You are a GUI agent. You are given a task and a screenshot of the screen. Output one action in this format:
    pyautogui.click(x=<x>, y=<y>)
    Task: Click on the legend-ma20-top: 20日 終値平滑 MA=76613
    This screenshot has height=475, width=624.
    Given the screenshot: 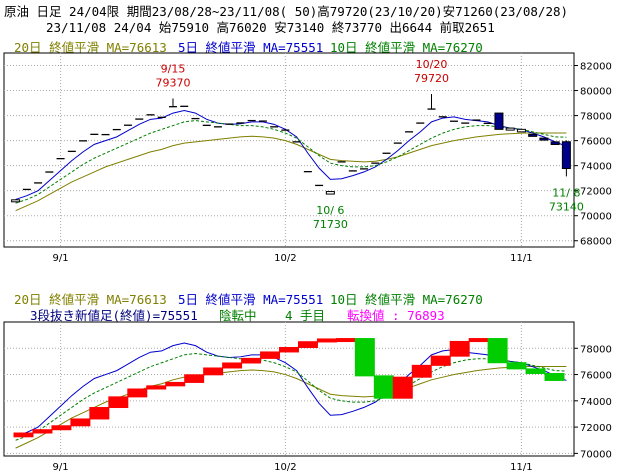 What is the action you would take?
    pyautogui.click(x=90, y=47)
    